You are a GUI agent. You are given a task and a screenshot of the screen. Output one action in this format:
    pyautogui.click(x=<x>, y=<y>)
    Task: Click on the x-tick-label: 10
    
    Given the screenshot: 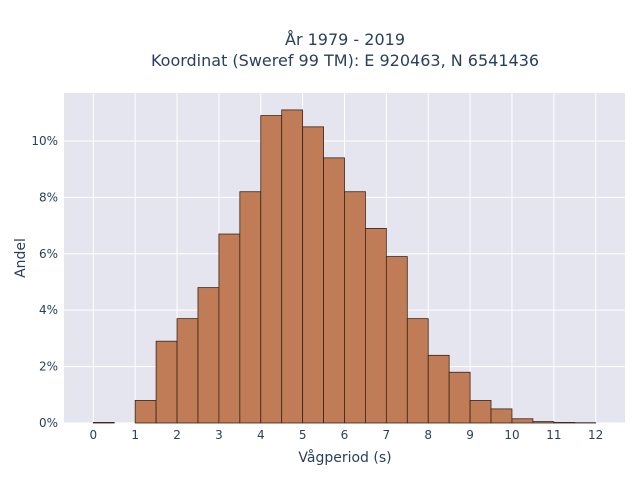 What is the action you would take?
    pyautogui.click(x=511, y=435)
    